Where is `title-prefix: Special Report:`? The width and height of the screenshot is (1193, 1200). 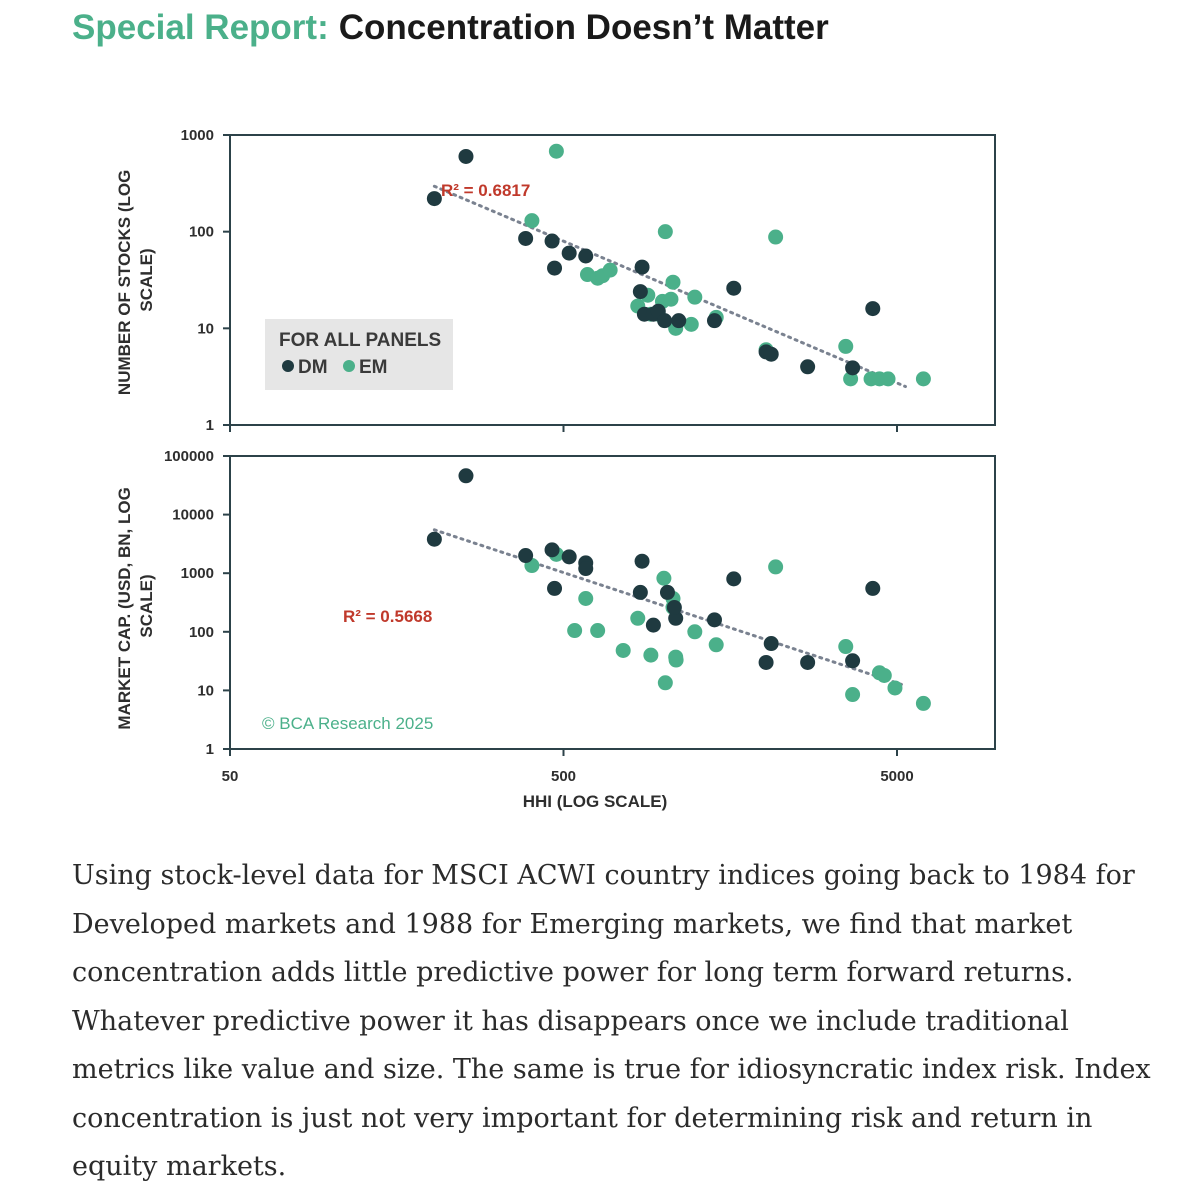
title-prefix: Special Report: is located at coordinates (200, 27).